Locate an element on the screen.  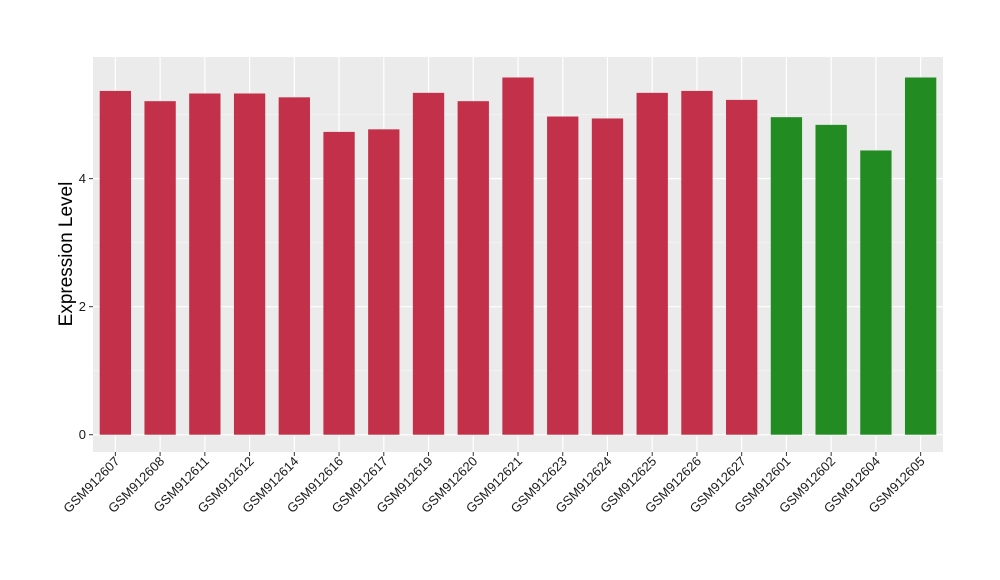
bar-GSM912625 is located at coordinates (652, 263).